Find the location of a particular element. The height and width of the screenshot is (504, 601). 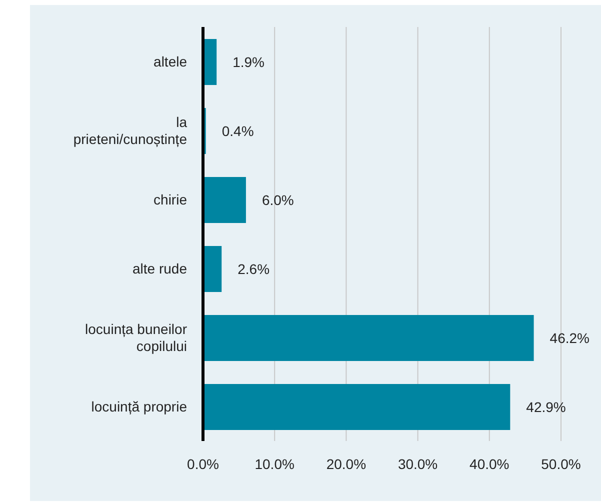

data-label: 2.6% is located at coordinates (254, 268).